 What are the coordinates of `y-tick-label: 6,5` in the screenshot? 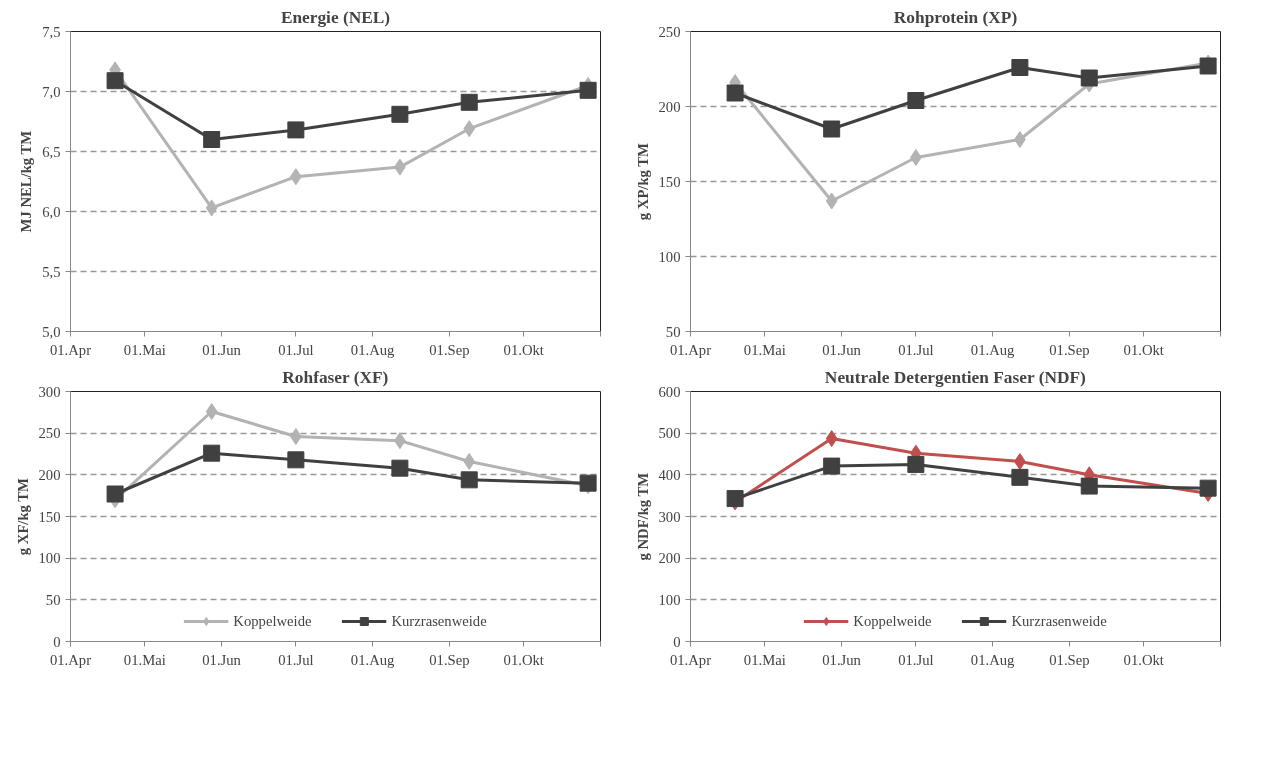 It's located at (51, 151).